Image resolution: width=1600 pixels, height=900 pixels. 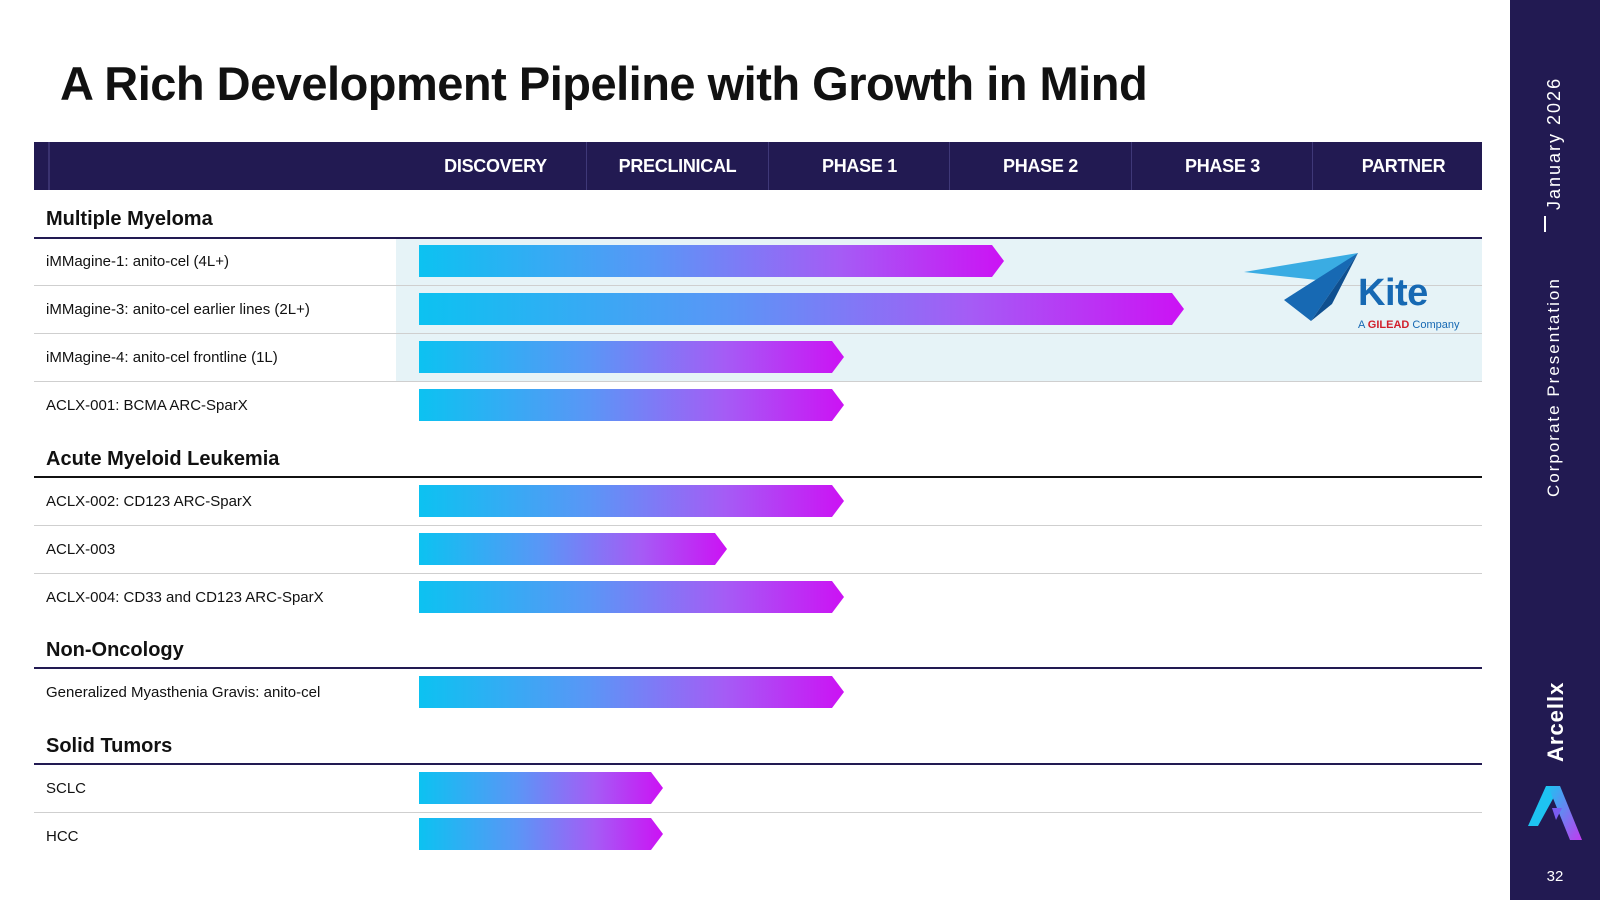 I want to click on sidebar-divider, so click(x=1545, y=224).